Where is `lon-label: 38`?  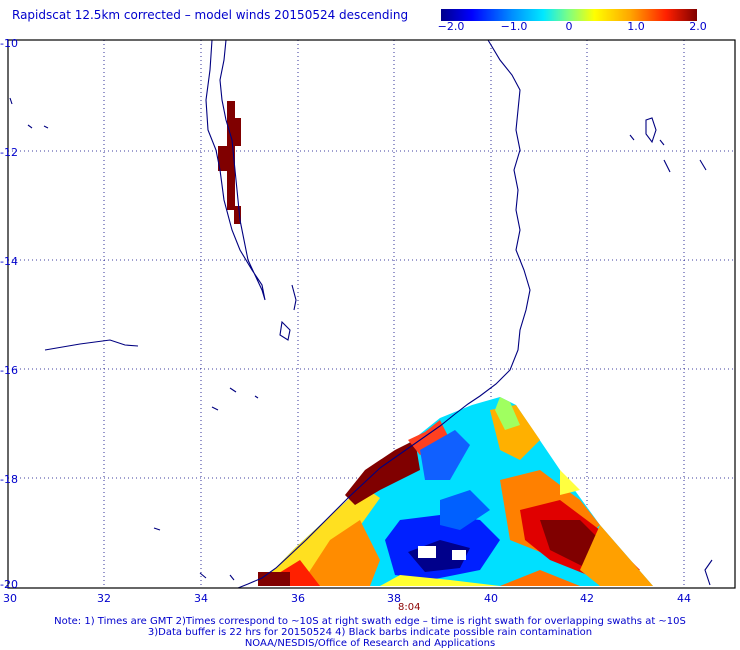
lon-label: 38 is located at coordinates (394, 598).